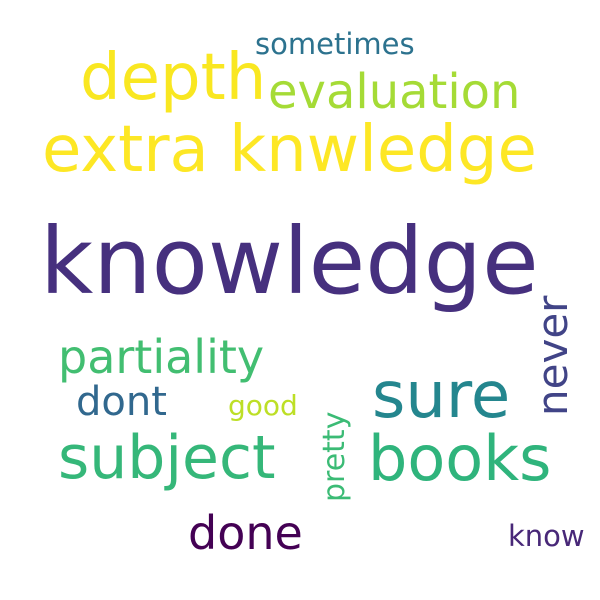 This screenshot has height=600, width=600. Describe the element at coordinates (289, 150) in the screenshot. I see `word-extra-knwledge: extra knwledge` at that location.